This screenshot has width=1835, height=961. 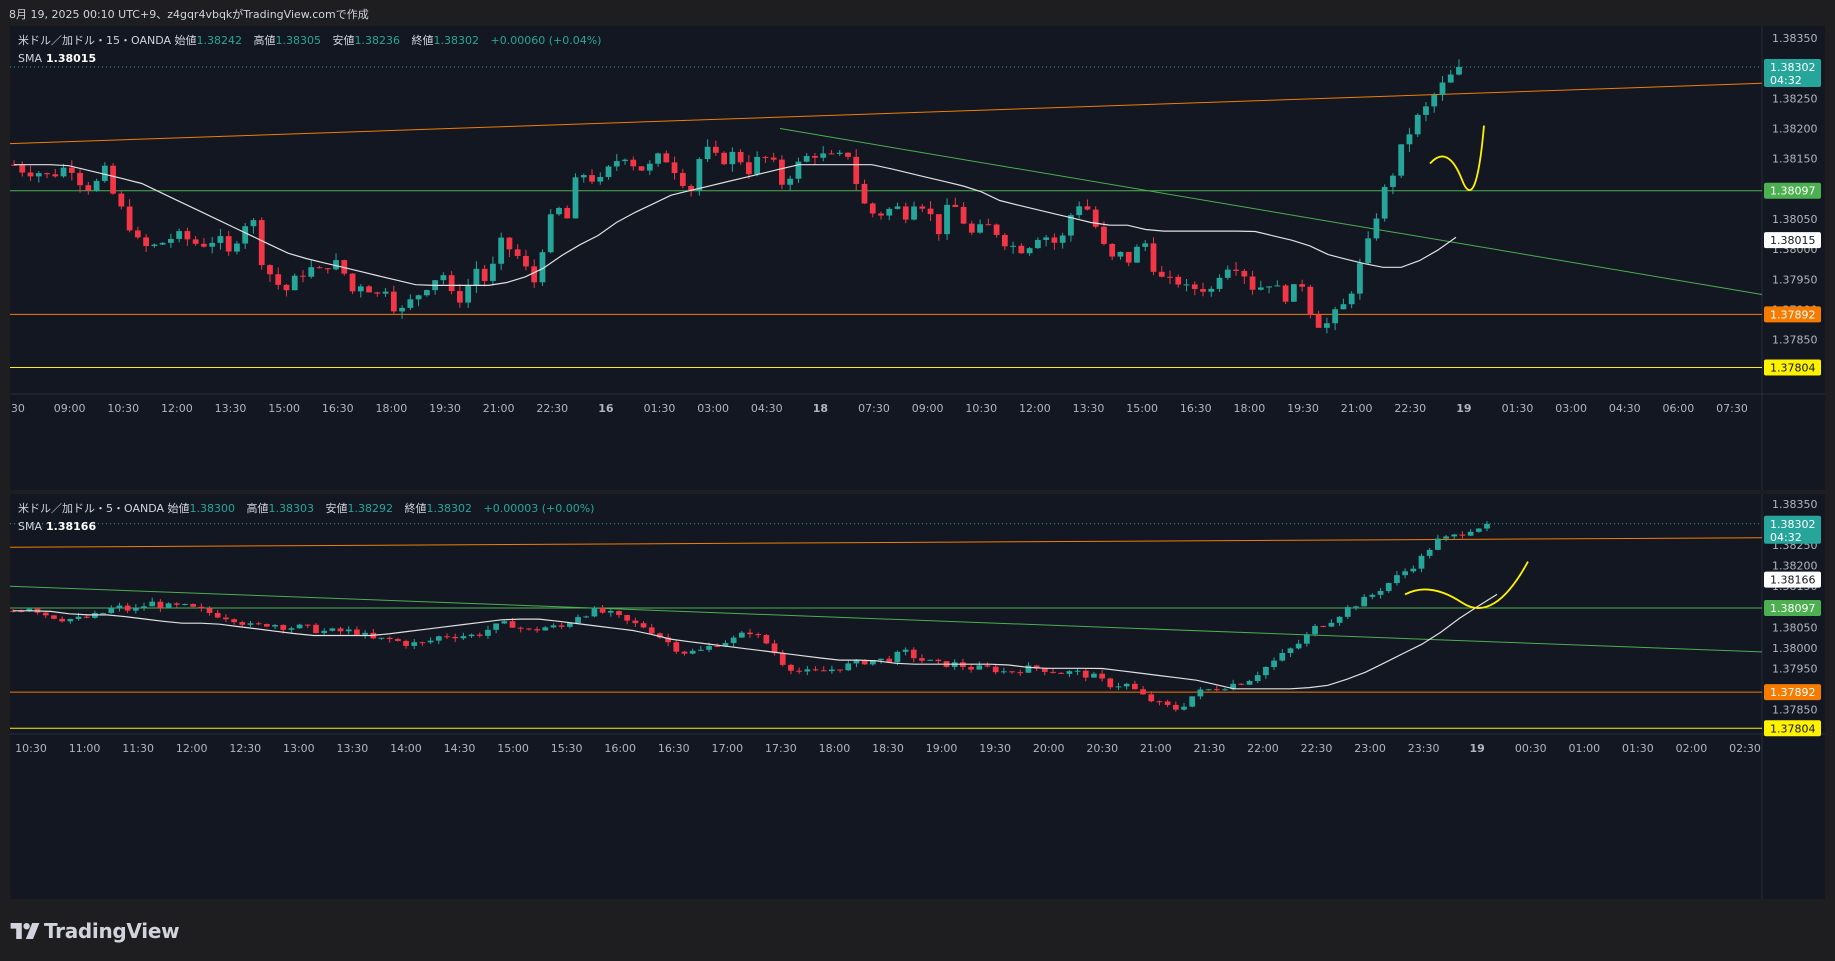 I want to click on price-label: 1.37804, so click(x=1793, y=728).